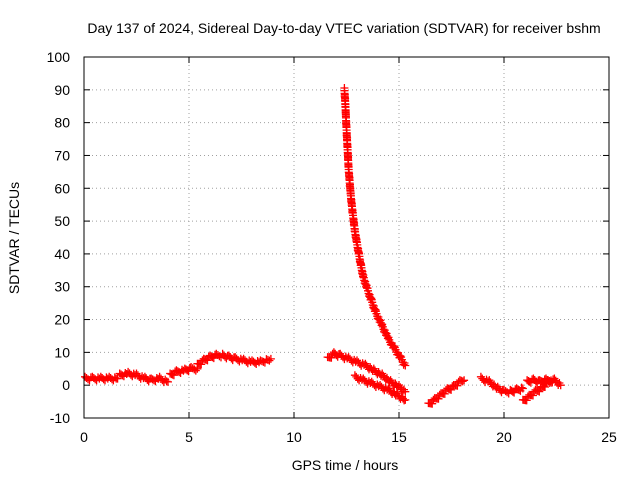 The height and width of the screenshot is (480, 640). Describe the element at coordinates (62, 254) in the screenshot. I see `y-tick-label: 40` at that location.